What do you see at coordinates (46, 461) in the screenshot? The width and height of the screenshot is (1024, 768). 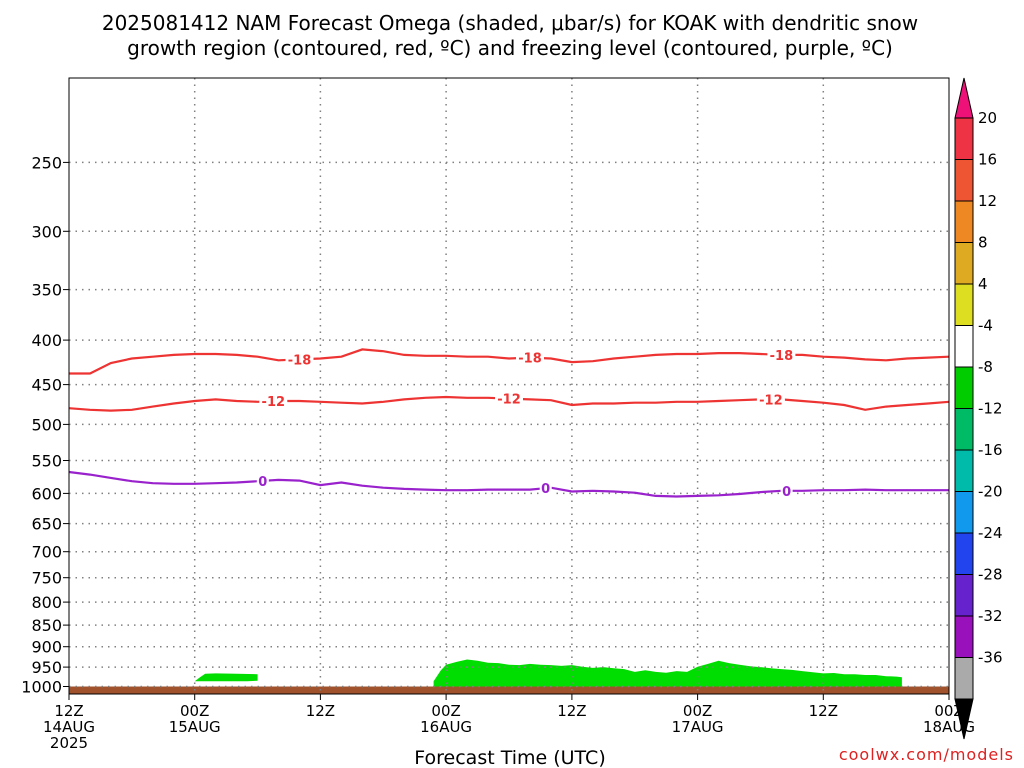 I see `y-tick-label-550: 550` at bounding box center [46, 461].